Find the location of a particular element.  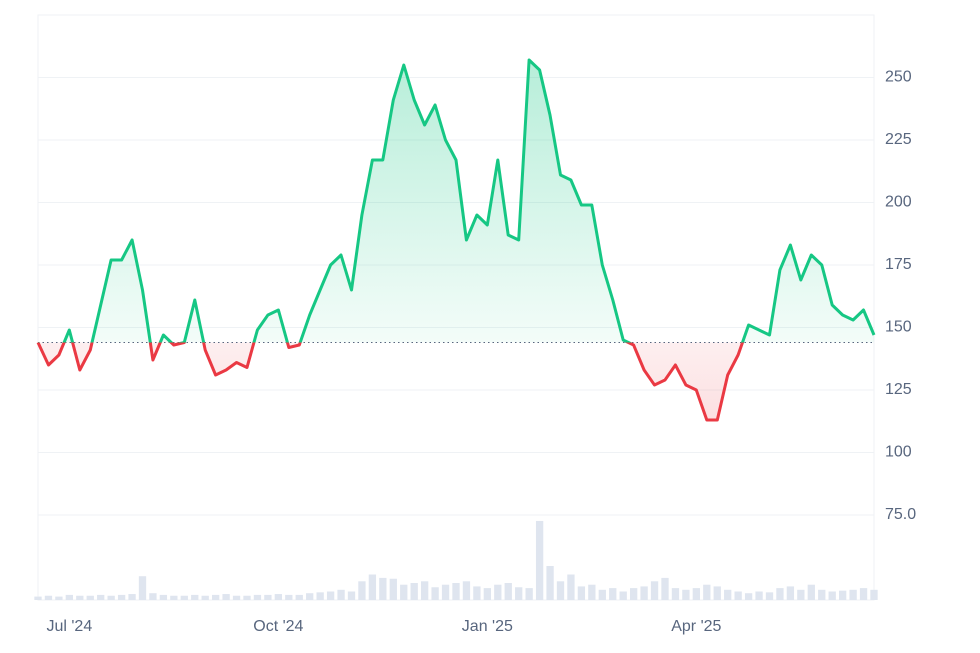

y-tick-label: 250 is located at coordinates (898, 77).